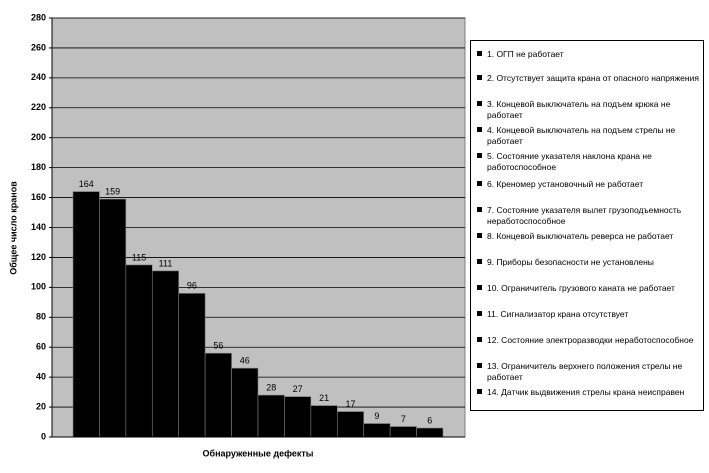 This screenshot has height=473, width=709. What do you see at coordinates (192, 286) in the screenshot?
I see `data-label: 96` at bounding box center [192, 286].